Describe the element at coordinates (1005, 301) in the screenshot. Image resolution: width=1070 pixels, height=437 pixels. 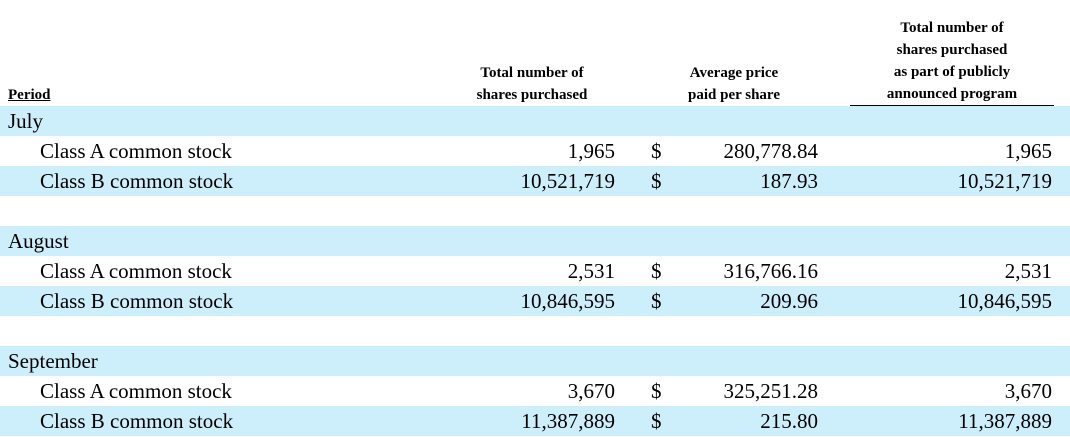
I see `program-shares-value: 10,846,595` at that location.